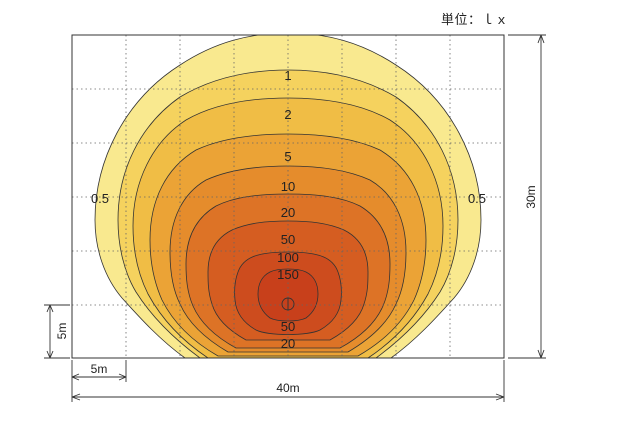  What do you see at coordinates (287, 75) in the screenshot?
I see `label-1: 1` at bounding box center [287, 75].